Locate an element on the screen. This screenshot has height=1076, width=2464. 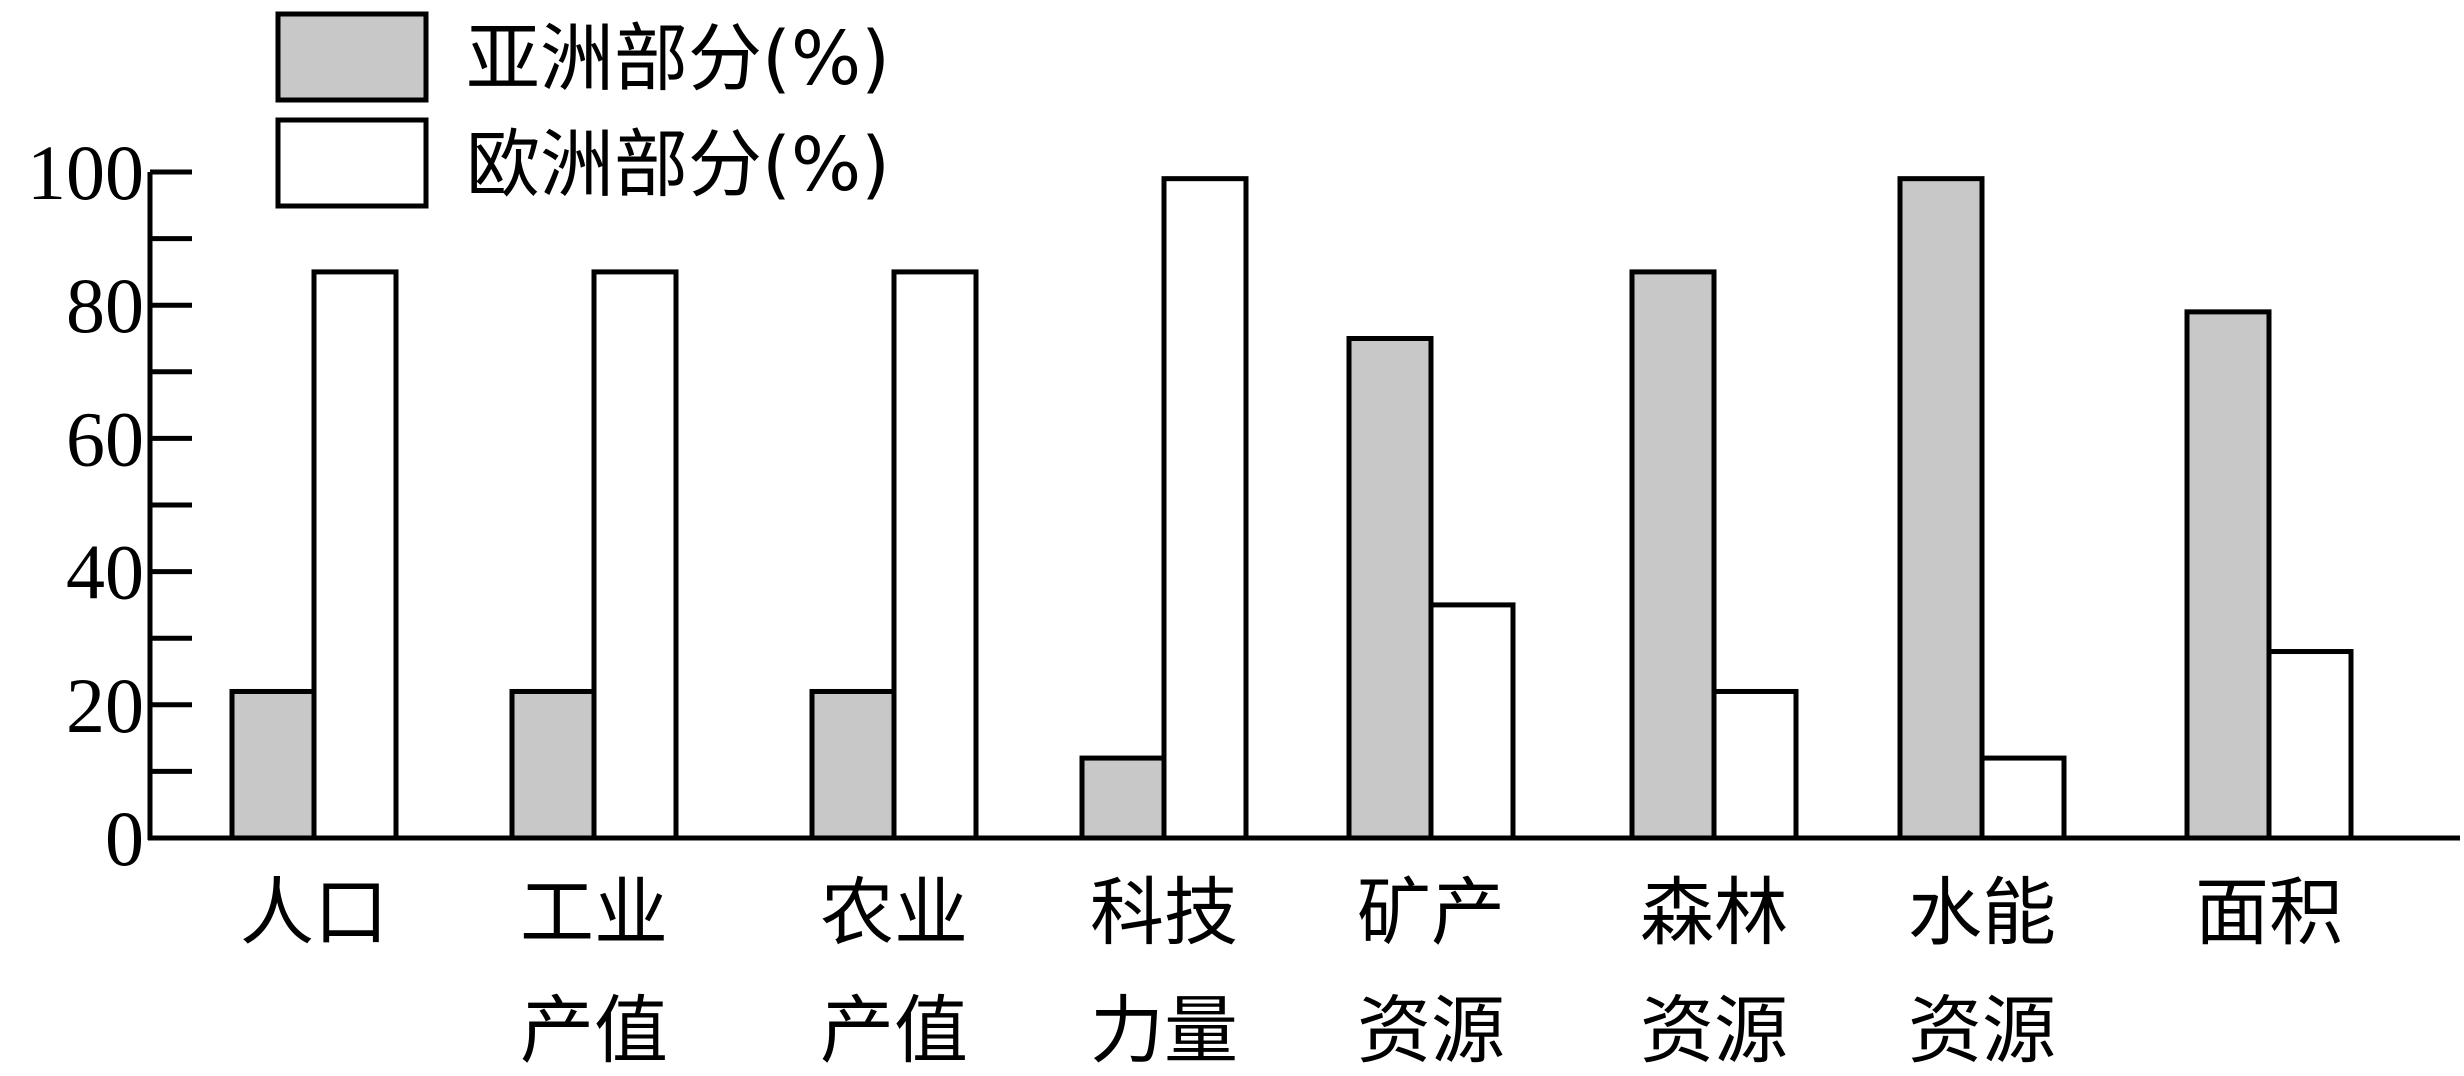
category-label-7-0: 面积 is located at coordinates (2269, 913).